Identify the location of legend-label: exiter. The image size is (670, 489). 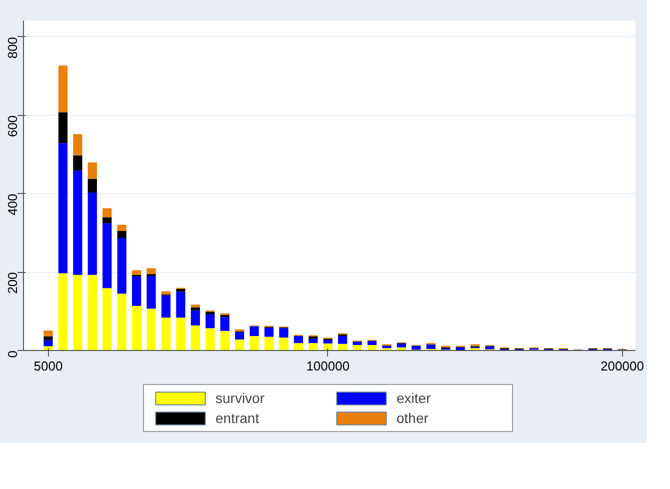
(414, 398).